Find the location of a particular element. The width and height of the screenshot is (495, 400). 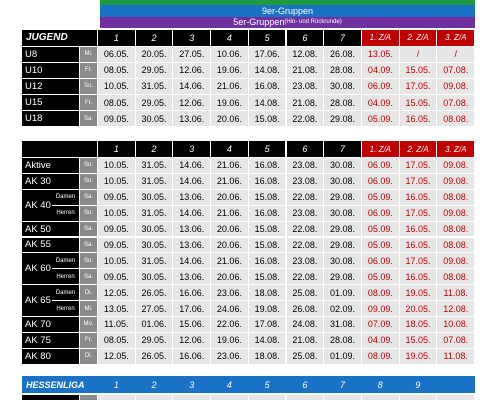

league-row-name is located at coordinates (50, 397).